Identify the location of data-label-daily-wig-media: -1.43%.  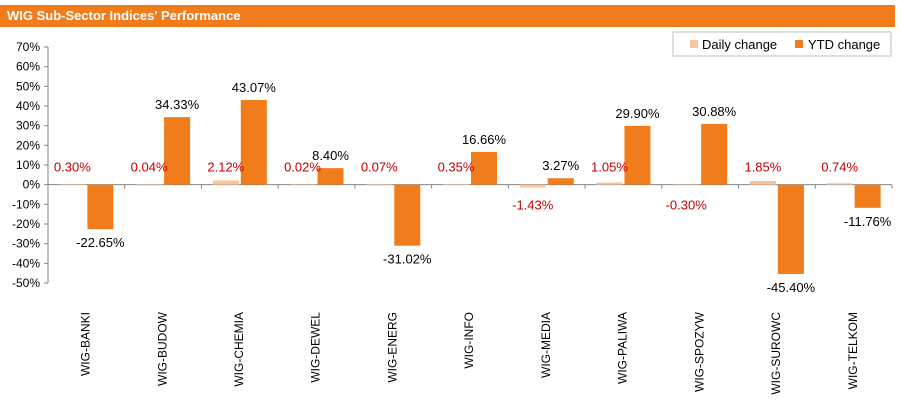
(533, 205).